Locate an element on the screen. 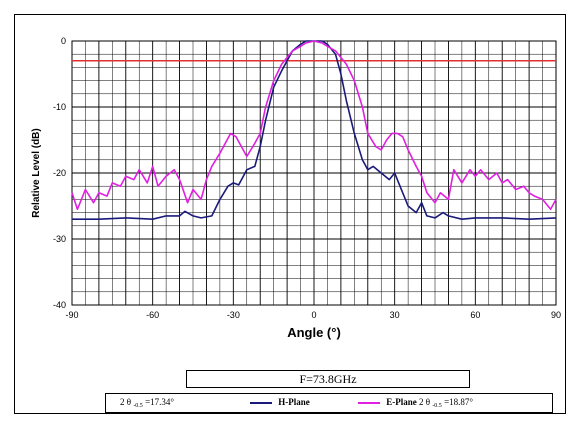 Image resolution: width=580 pixels, height=422 pixels. y-tick-label: 0 is located at coordinates (63, 41).